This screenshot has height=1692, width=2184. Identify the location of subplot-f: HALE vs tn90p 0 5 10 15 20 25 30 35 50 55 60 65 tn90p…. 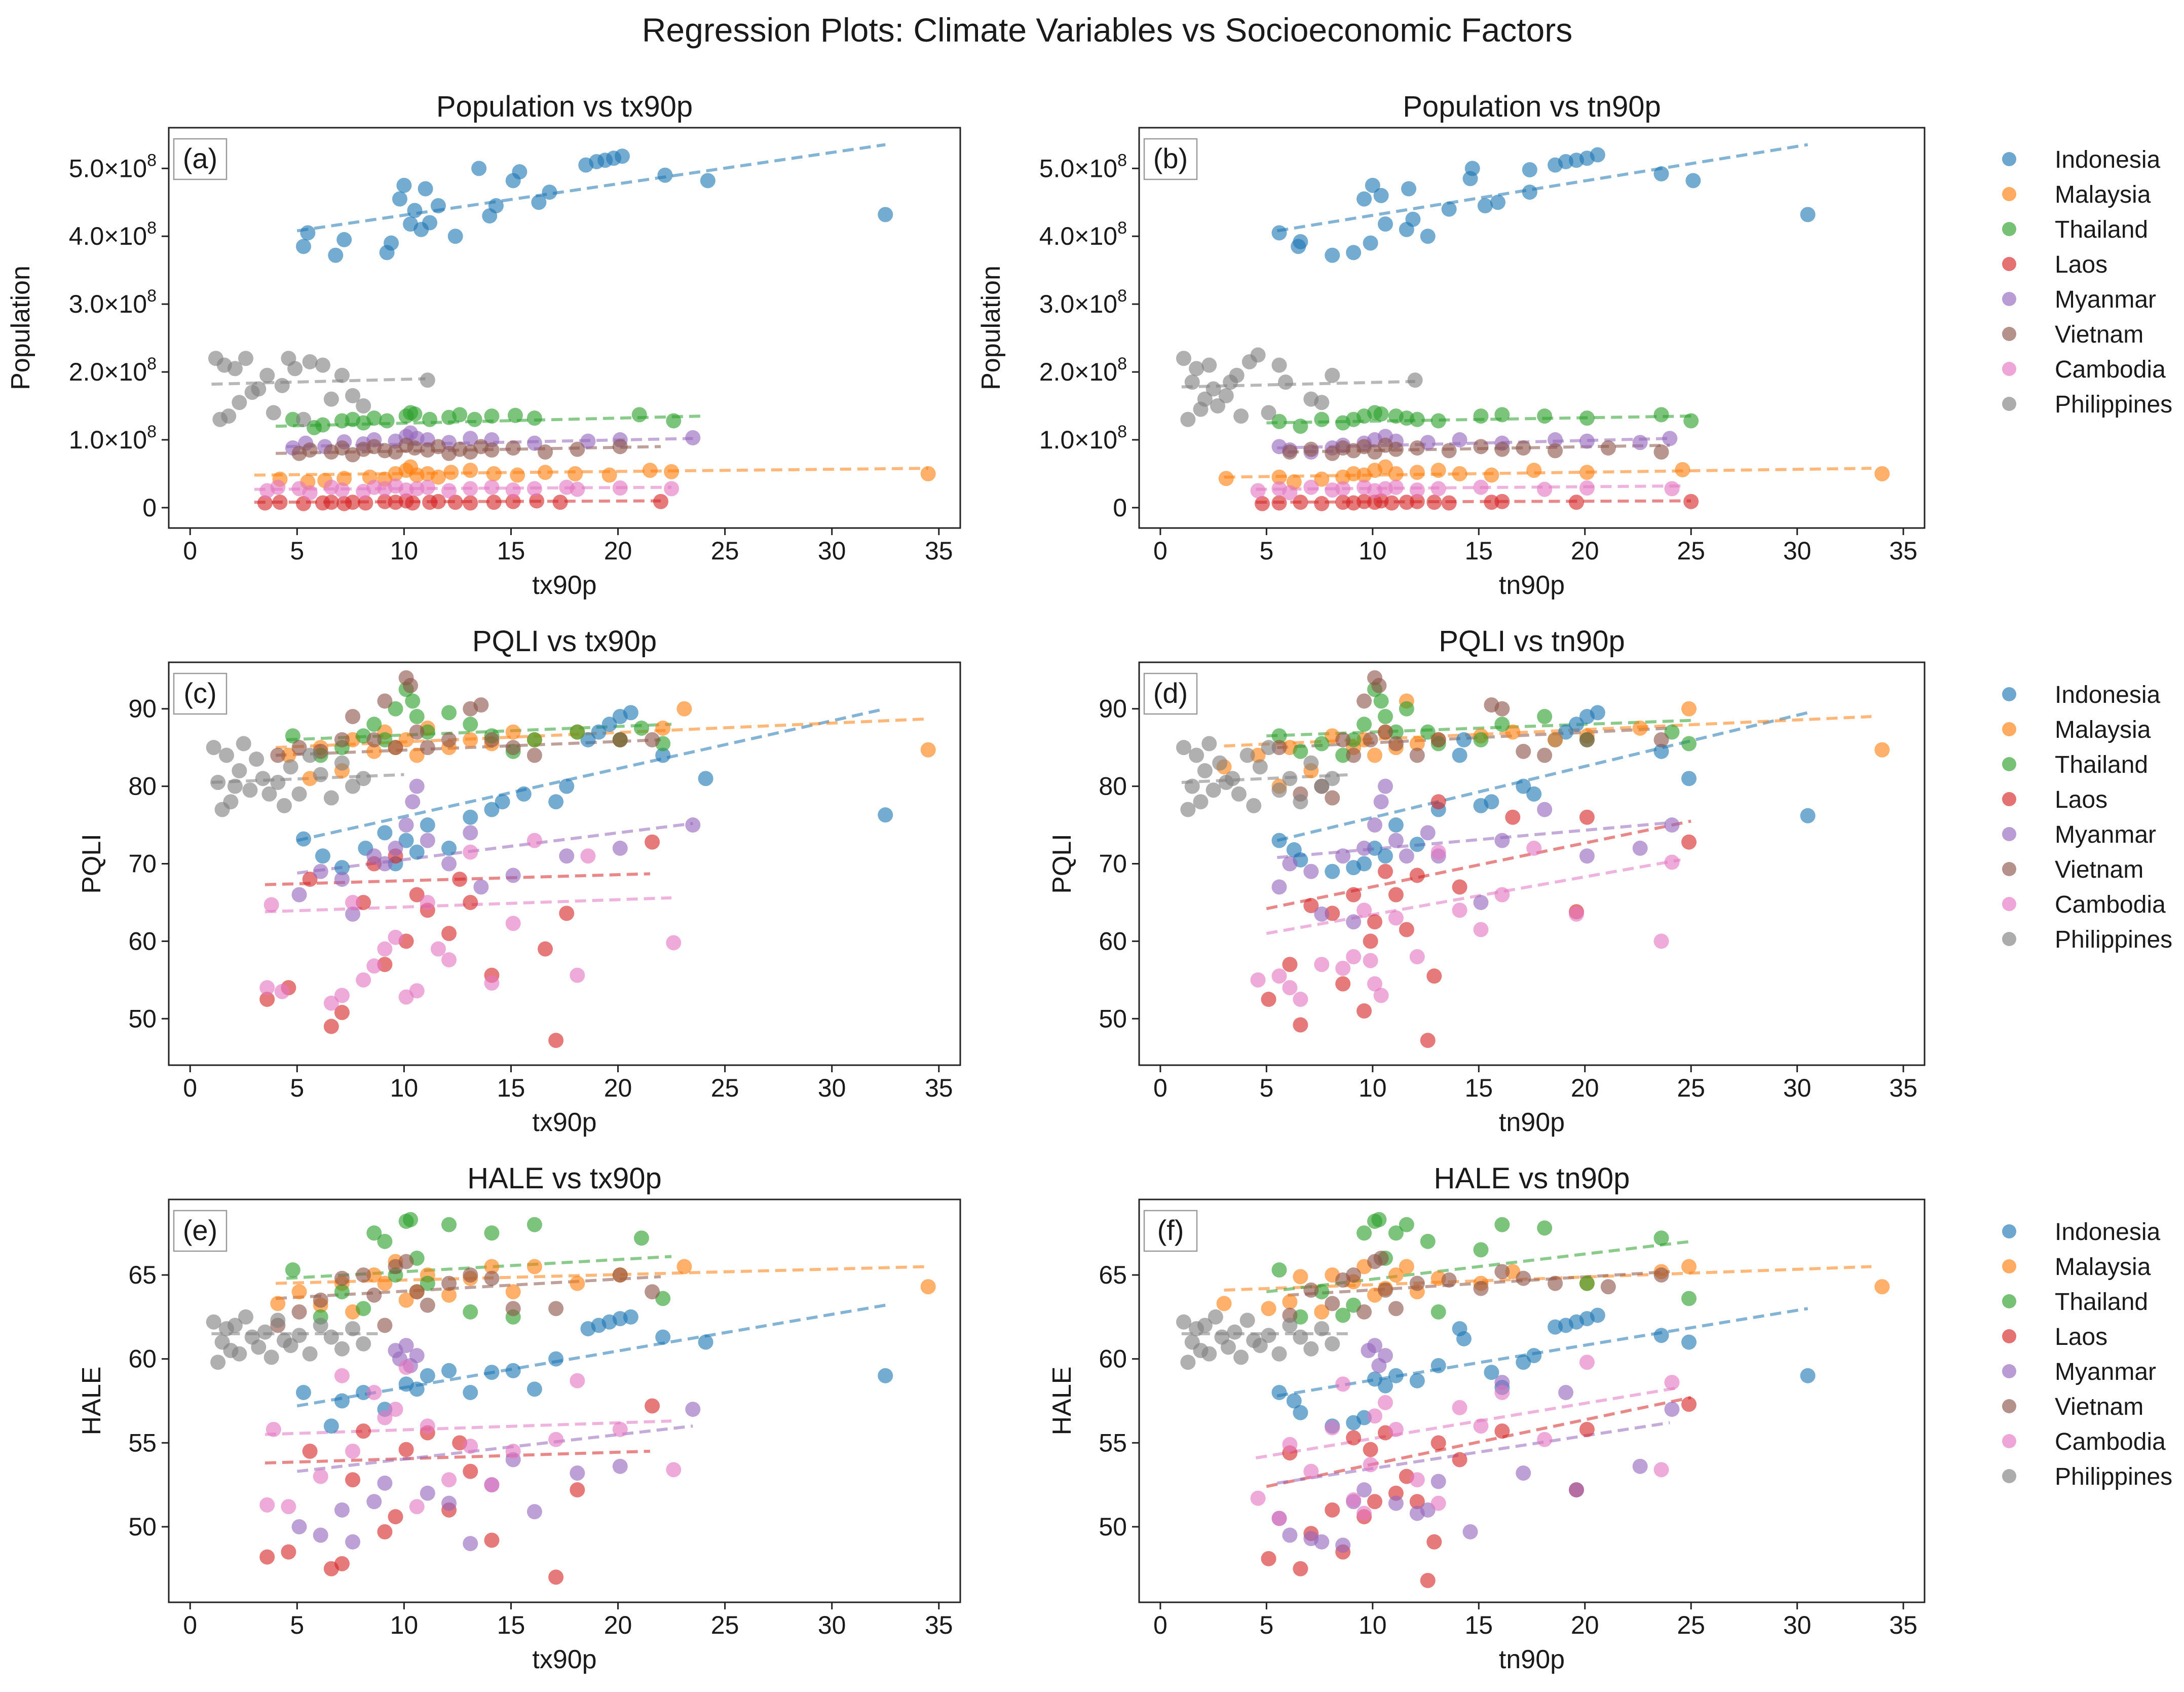
(1486, 1418).